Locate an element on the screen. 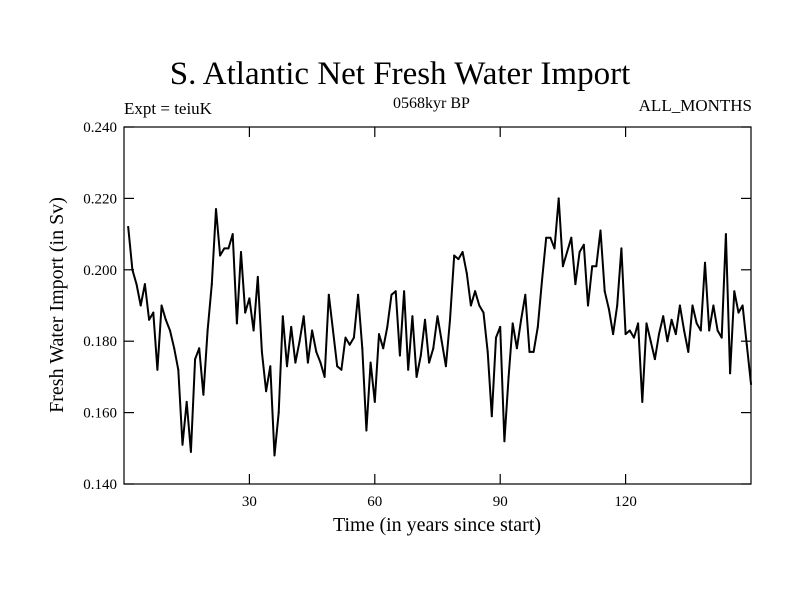 This screenshot has height=600, width=800. y-tick-label: 0.240 is located at coordinates (100, 128).